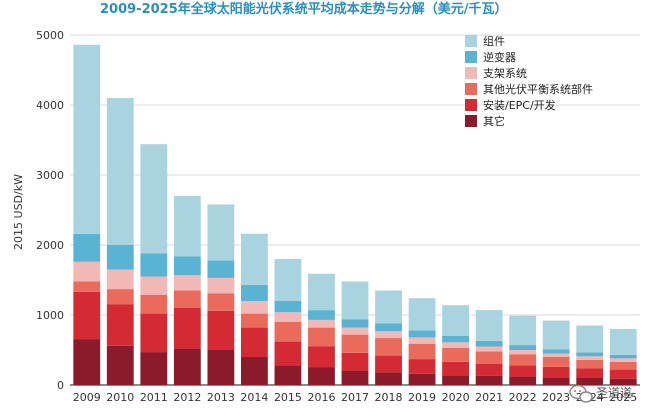 Image resolution: width=664 pixels, height=419 pixels. Describe the element at coordinates (581, 393) in the screenshot. I see `wechat-icon` at that location.